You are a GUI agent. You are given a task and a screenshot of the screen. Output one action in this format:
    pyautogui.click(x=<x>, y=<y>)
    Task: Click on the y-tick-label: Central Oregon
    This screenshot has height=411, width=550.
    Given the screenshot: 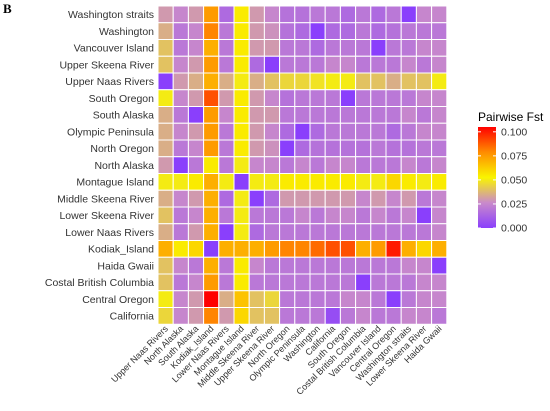 What is the action you would take?
    pyautogui.click(x=118, y=300)
    